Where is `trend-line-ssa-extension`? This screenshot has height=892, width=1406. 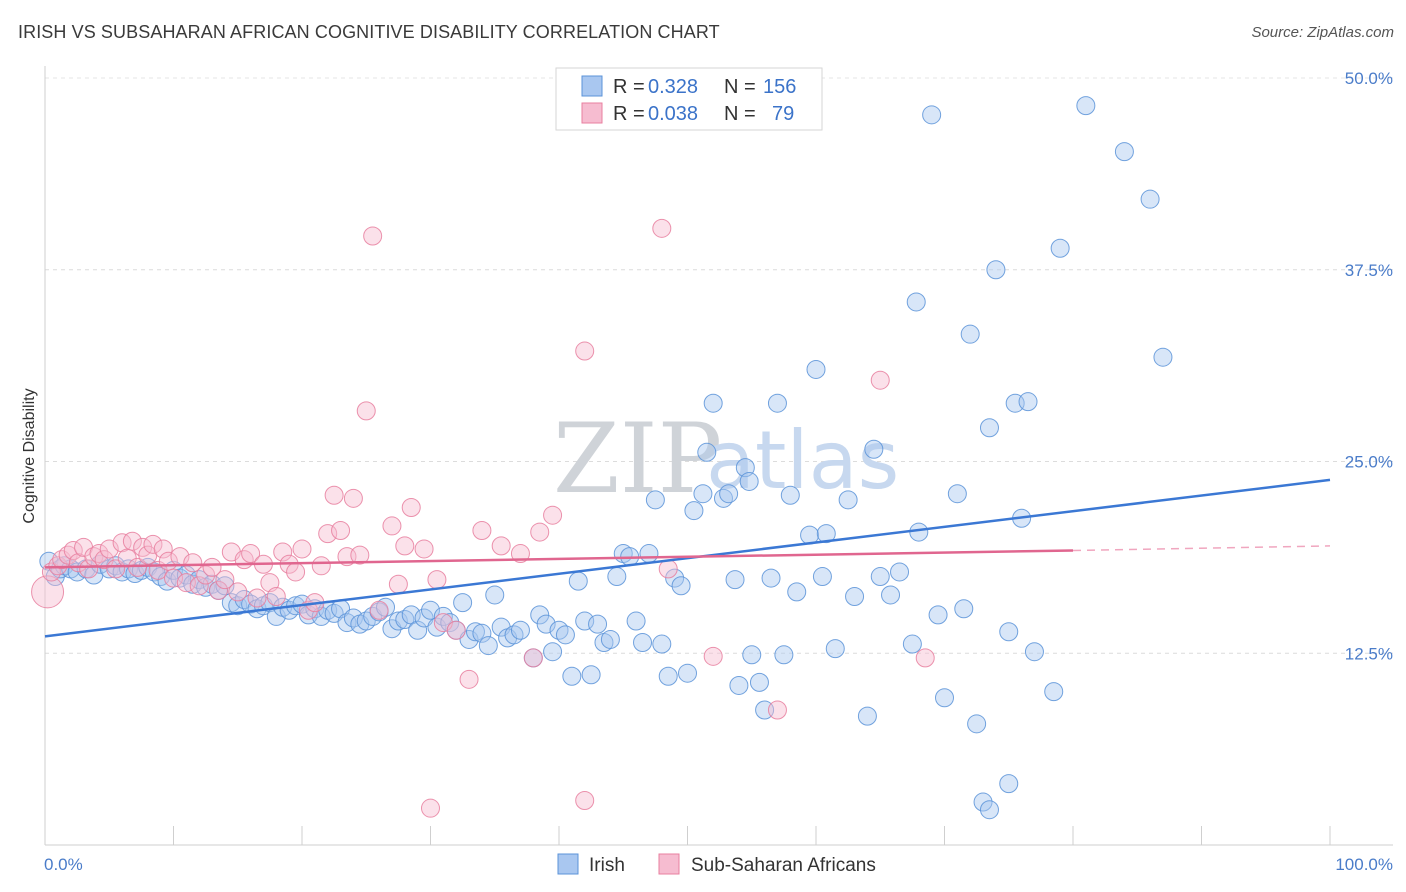 trend-line-ssa-extension is located at coordinates (1201, 548).